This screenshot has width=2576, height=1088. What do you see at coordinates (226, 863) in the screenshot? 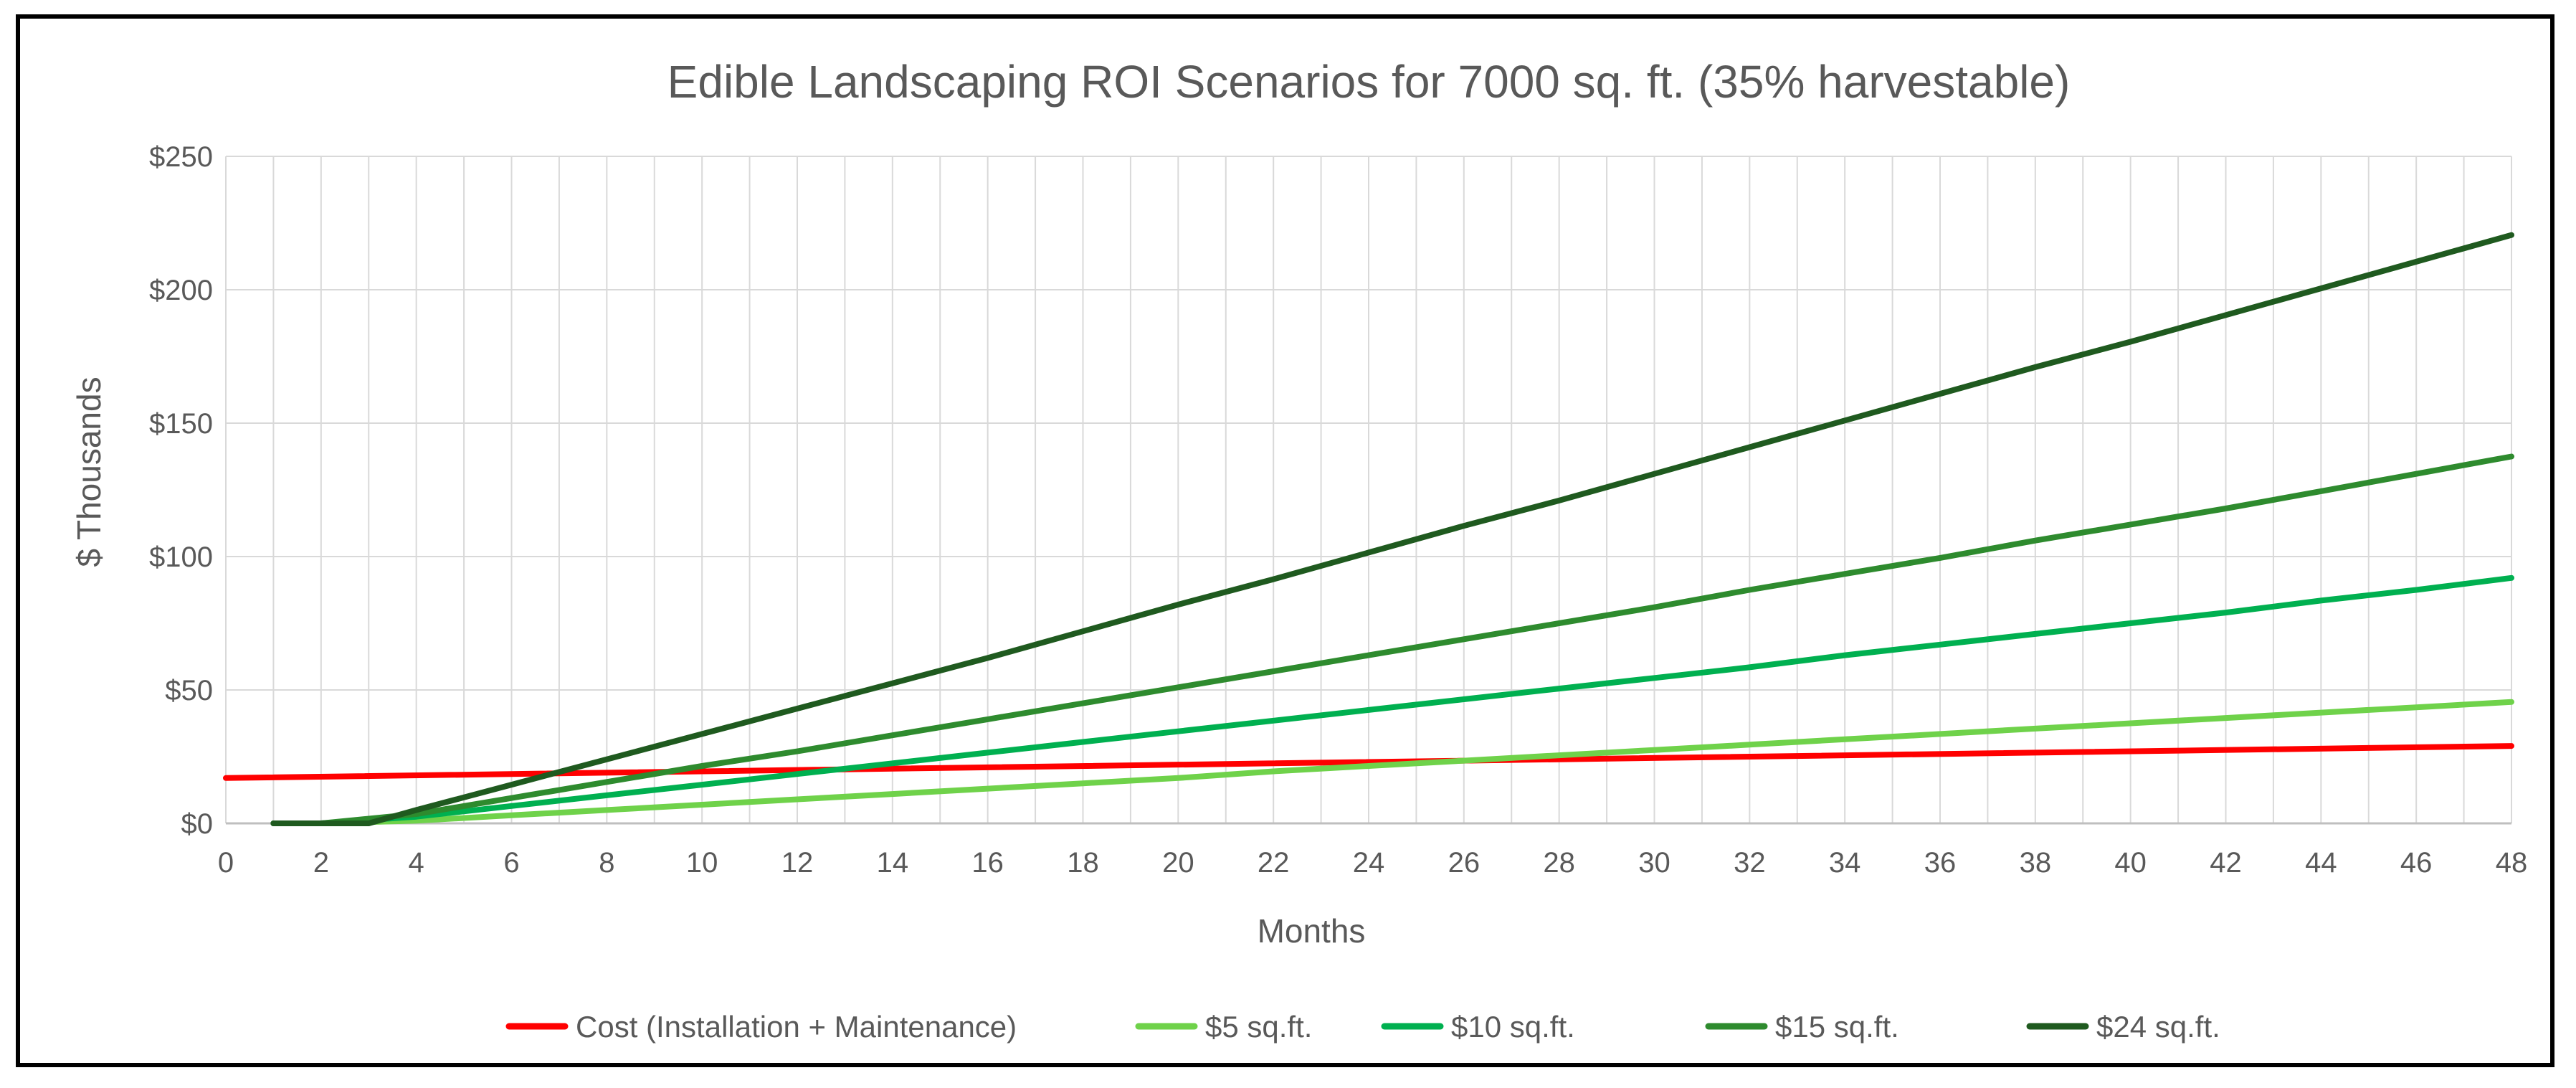
I see `x-tick-label: 0` at bounding box center [226, 863].